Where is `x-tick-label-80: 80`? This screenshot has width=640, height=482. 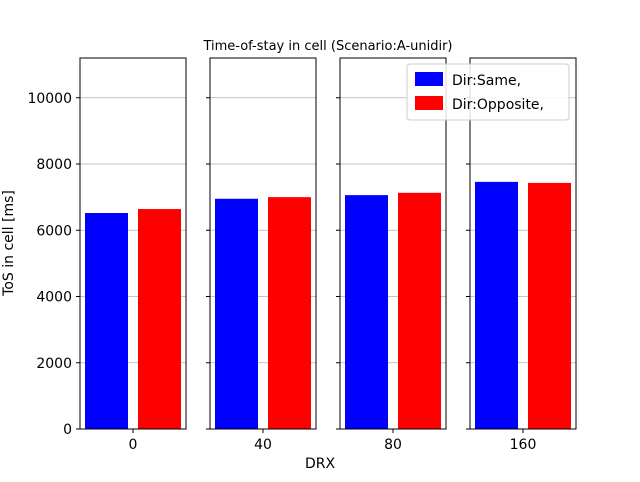
x-tick-label-80: 80 is located at coordinates (393, 445).